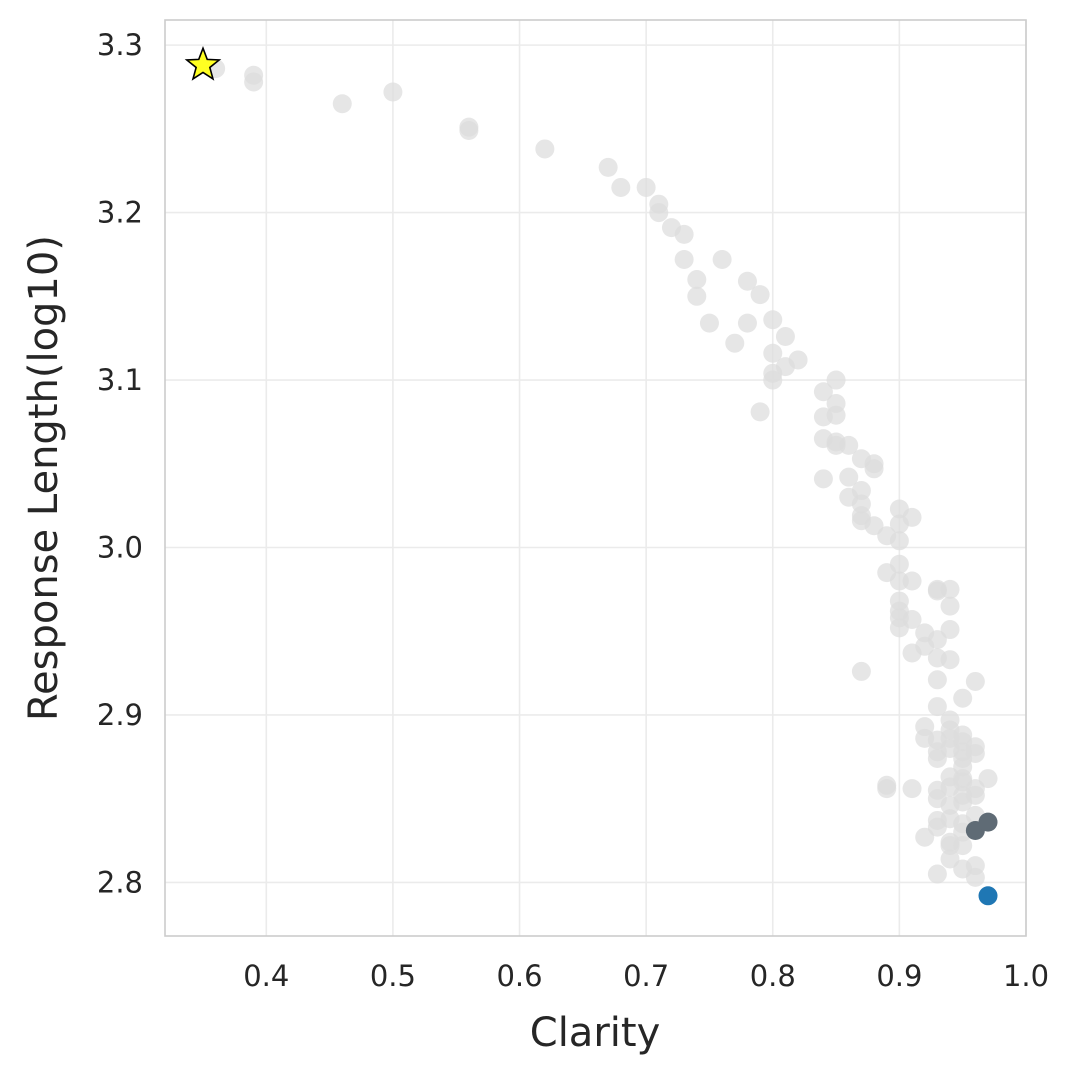 This screenshot has height=1078, width=1079. I want to click on y-tick-label: 2.8, so click(120, 882).